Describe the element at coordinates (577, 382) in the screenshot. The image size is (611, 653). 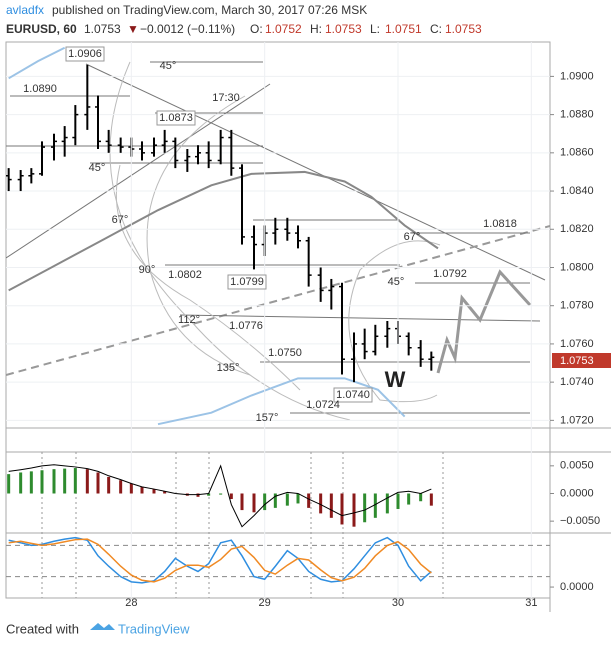
I see `y-tick-label: 1.0740` at that location.